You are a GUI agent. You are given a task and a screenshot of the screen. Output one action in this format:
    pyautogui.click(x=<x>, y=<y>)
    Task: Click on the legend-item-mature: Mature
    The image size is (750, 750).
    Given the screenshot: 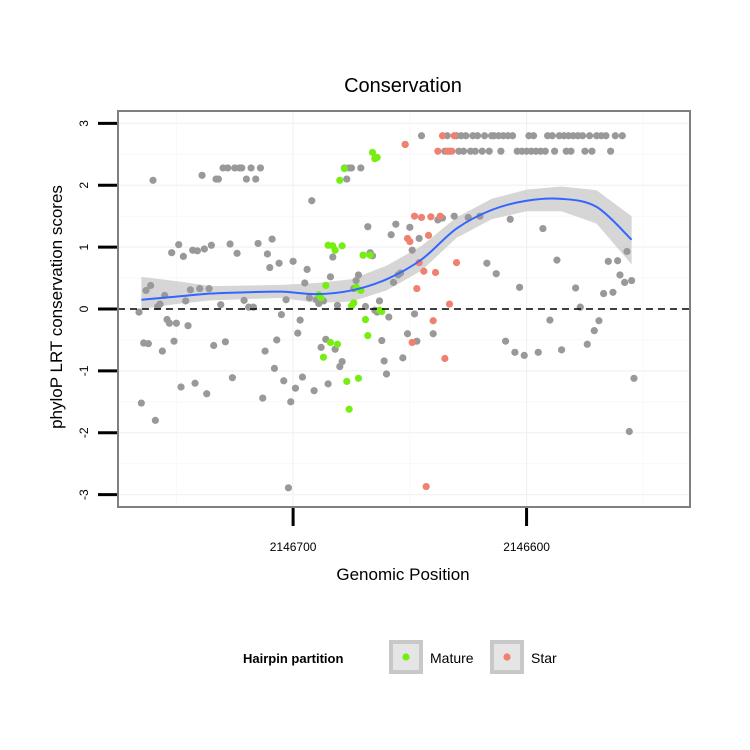 What is the action you would take?
    pyautogui.click(x=431, y=657)
    